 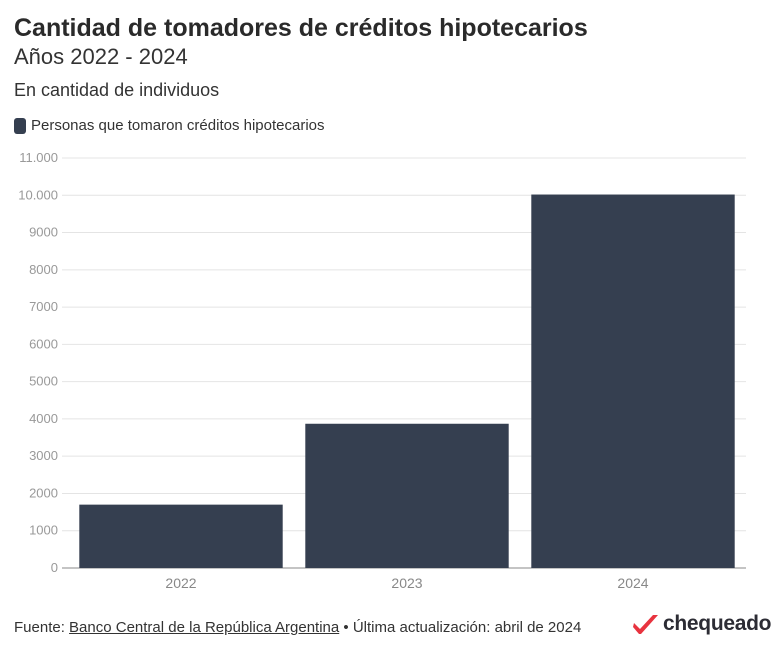 What do you see at coordinates (43, 269) in the screenshot?
I see `y-tick-label: 8000` at bounding box center [43, 269].